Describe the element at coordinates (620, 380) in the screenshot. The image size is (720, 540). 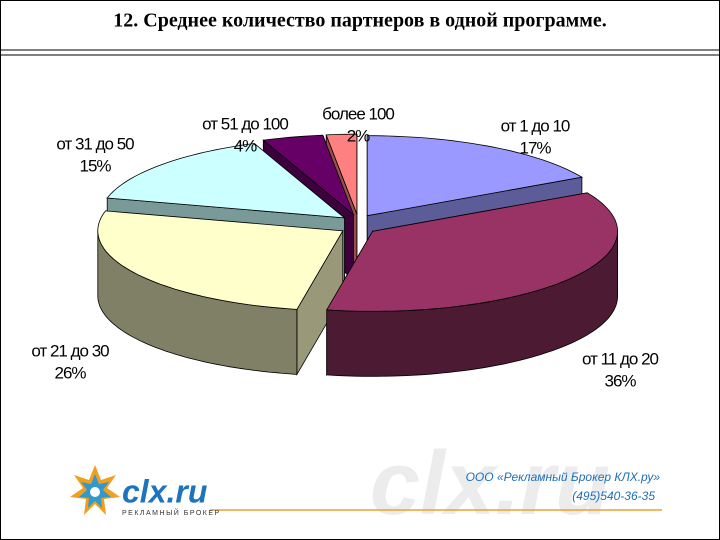
I see `value-label: 36%` at that location.